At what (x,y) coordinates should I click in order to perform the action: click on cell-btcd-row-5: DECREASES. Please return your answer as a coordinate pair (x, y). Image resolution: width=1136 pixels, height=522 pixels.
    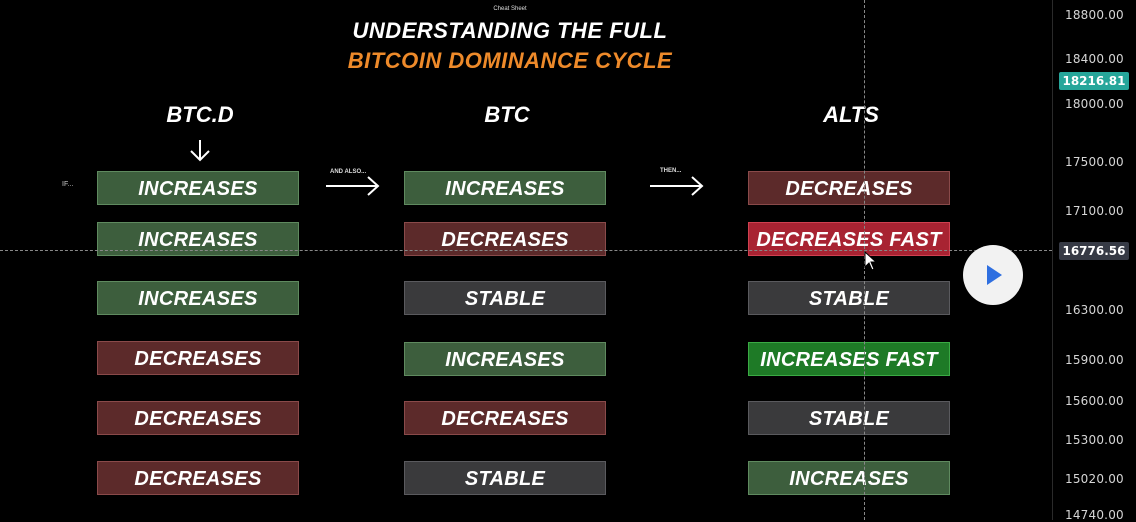
    Looking at the image, I should click on (198, 418).